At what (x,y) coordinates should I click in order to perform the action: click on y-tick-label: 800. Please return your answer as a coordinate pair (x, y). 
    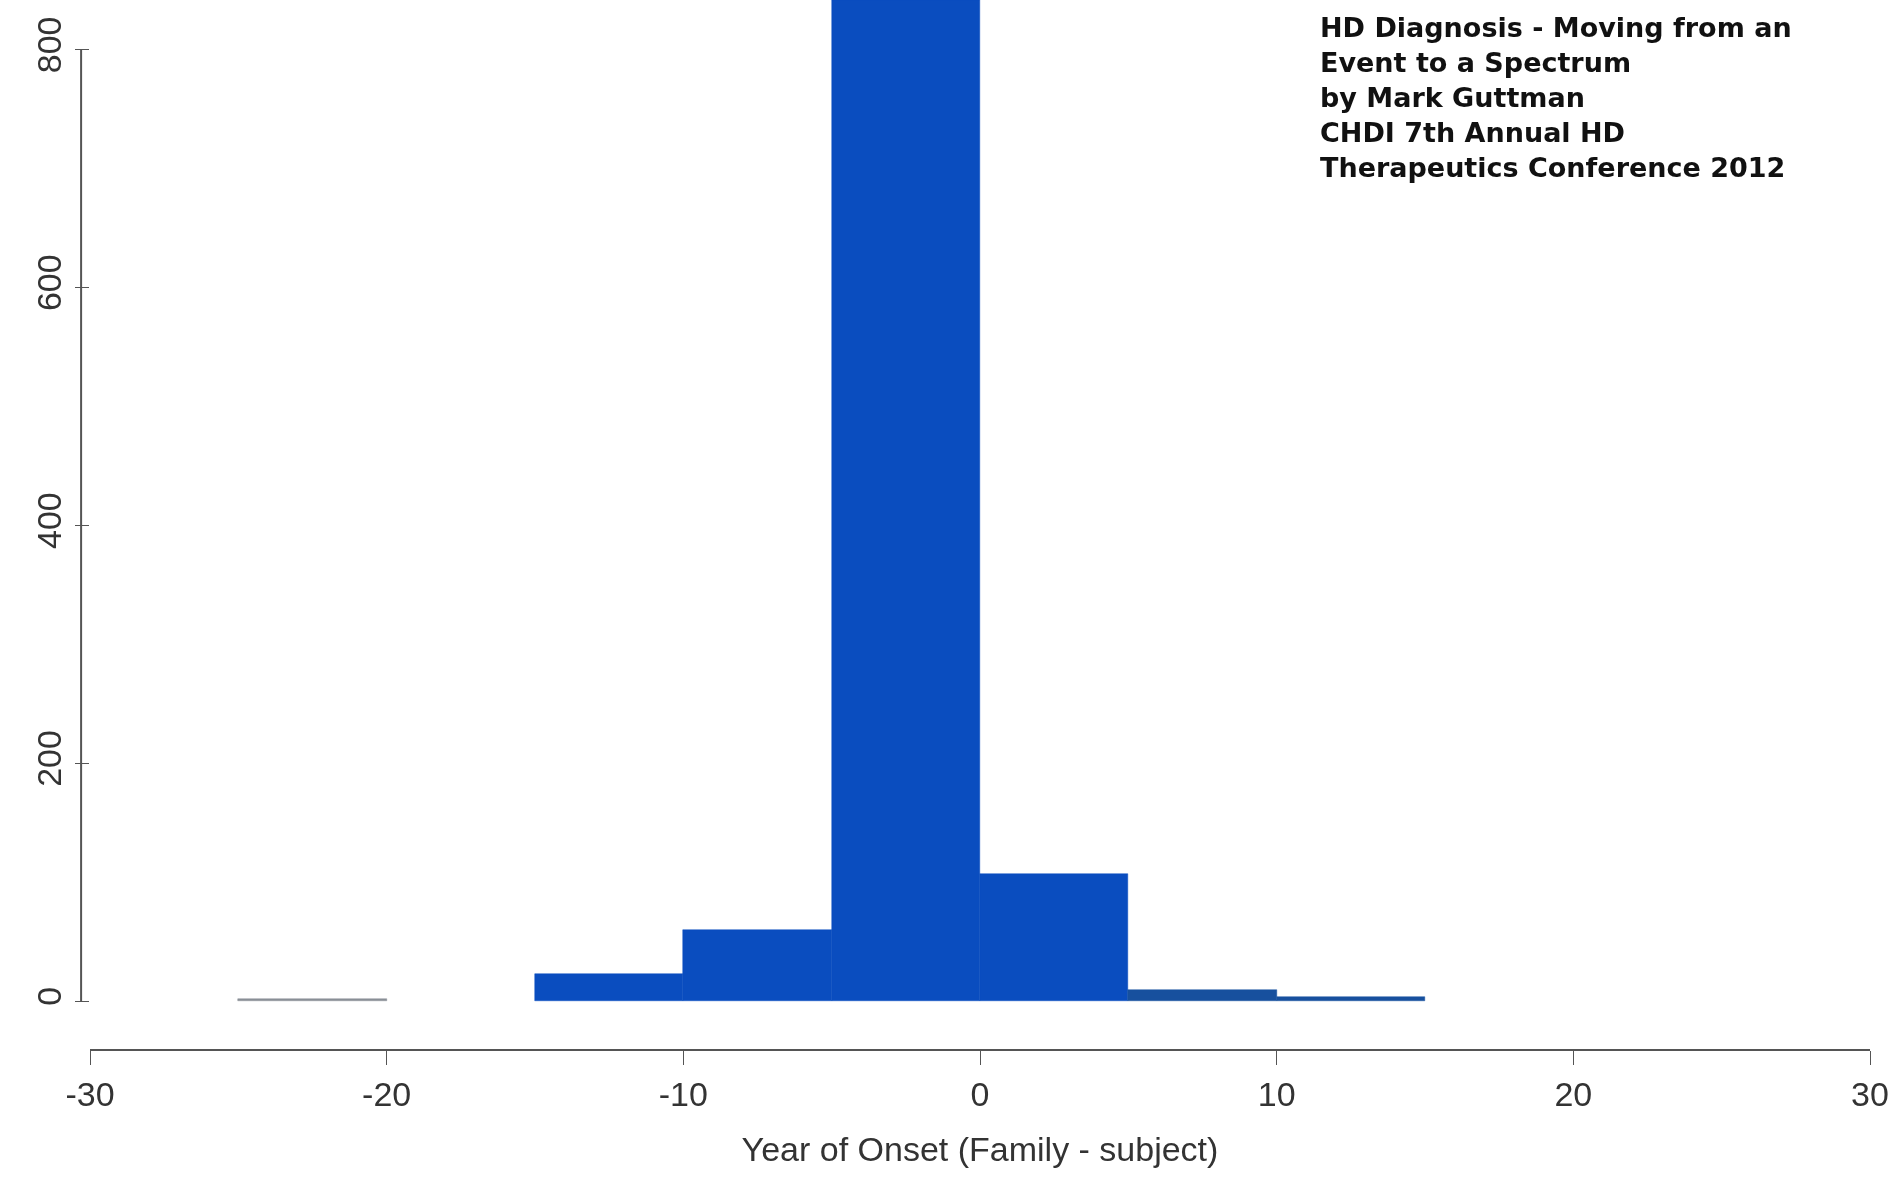
    Looking at the image, I should click on (49, 45).